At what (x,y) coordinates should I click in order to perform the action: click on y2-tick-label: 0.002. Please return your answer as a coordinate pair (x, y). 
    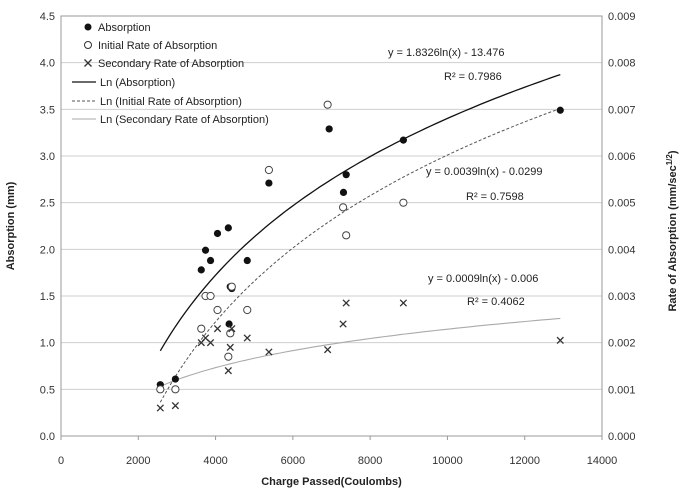
    Looking at the image, I should click on (622, 344).